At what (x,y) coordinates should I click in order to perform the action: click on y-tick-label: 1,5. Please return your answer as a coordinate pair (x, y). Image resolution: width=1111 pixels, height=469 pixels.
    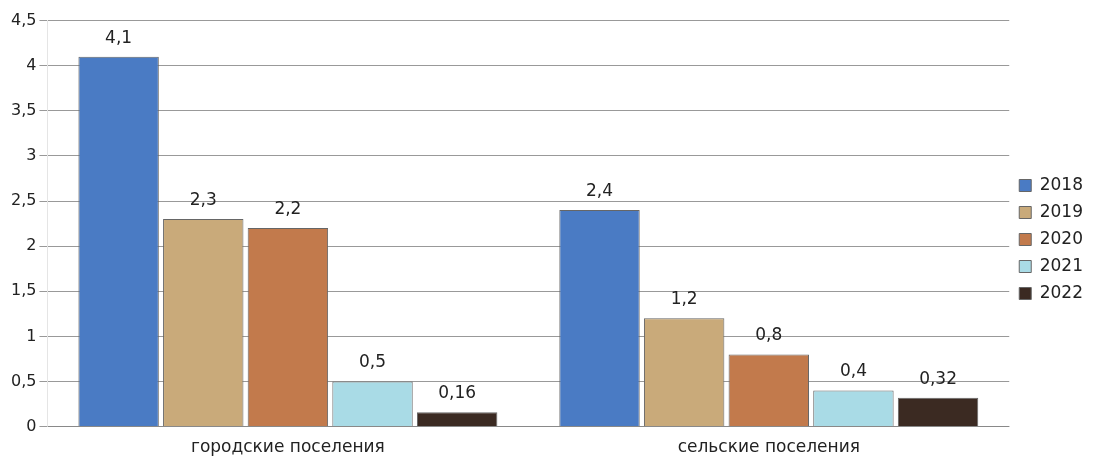
    Looking at the image, I should click on (23, 290).